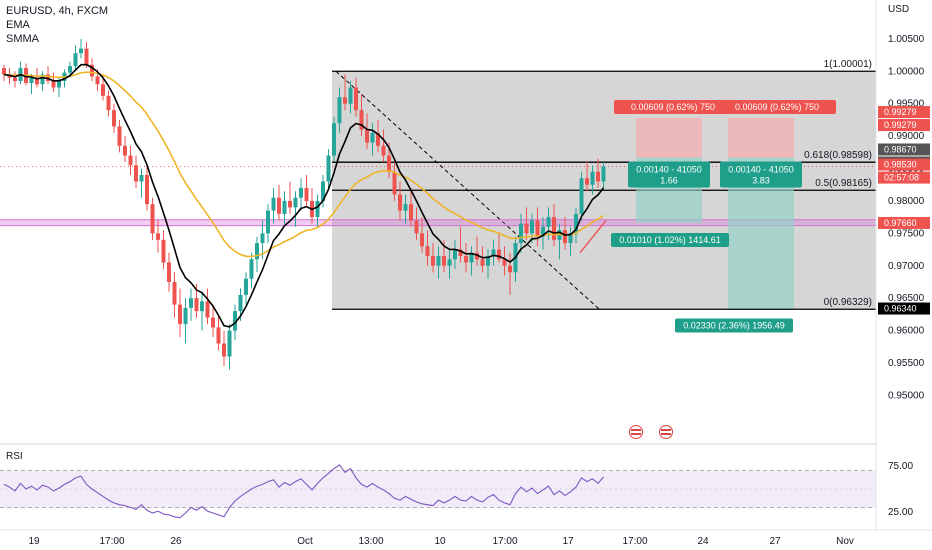 This screenshot has height=550, width=932. What do you see at coordinates (669, 174) in the screenshot?
I see `position-info-badge` at bounding box center [669, 174].